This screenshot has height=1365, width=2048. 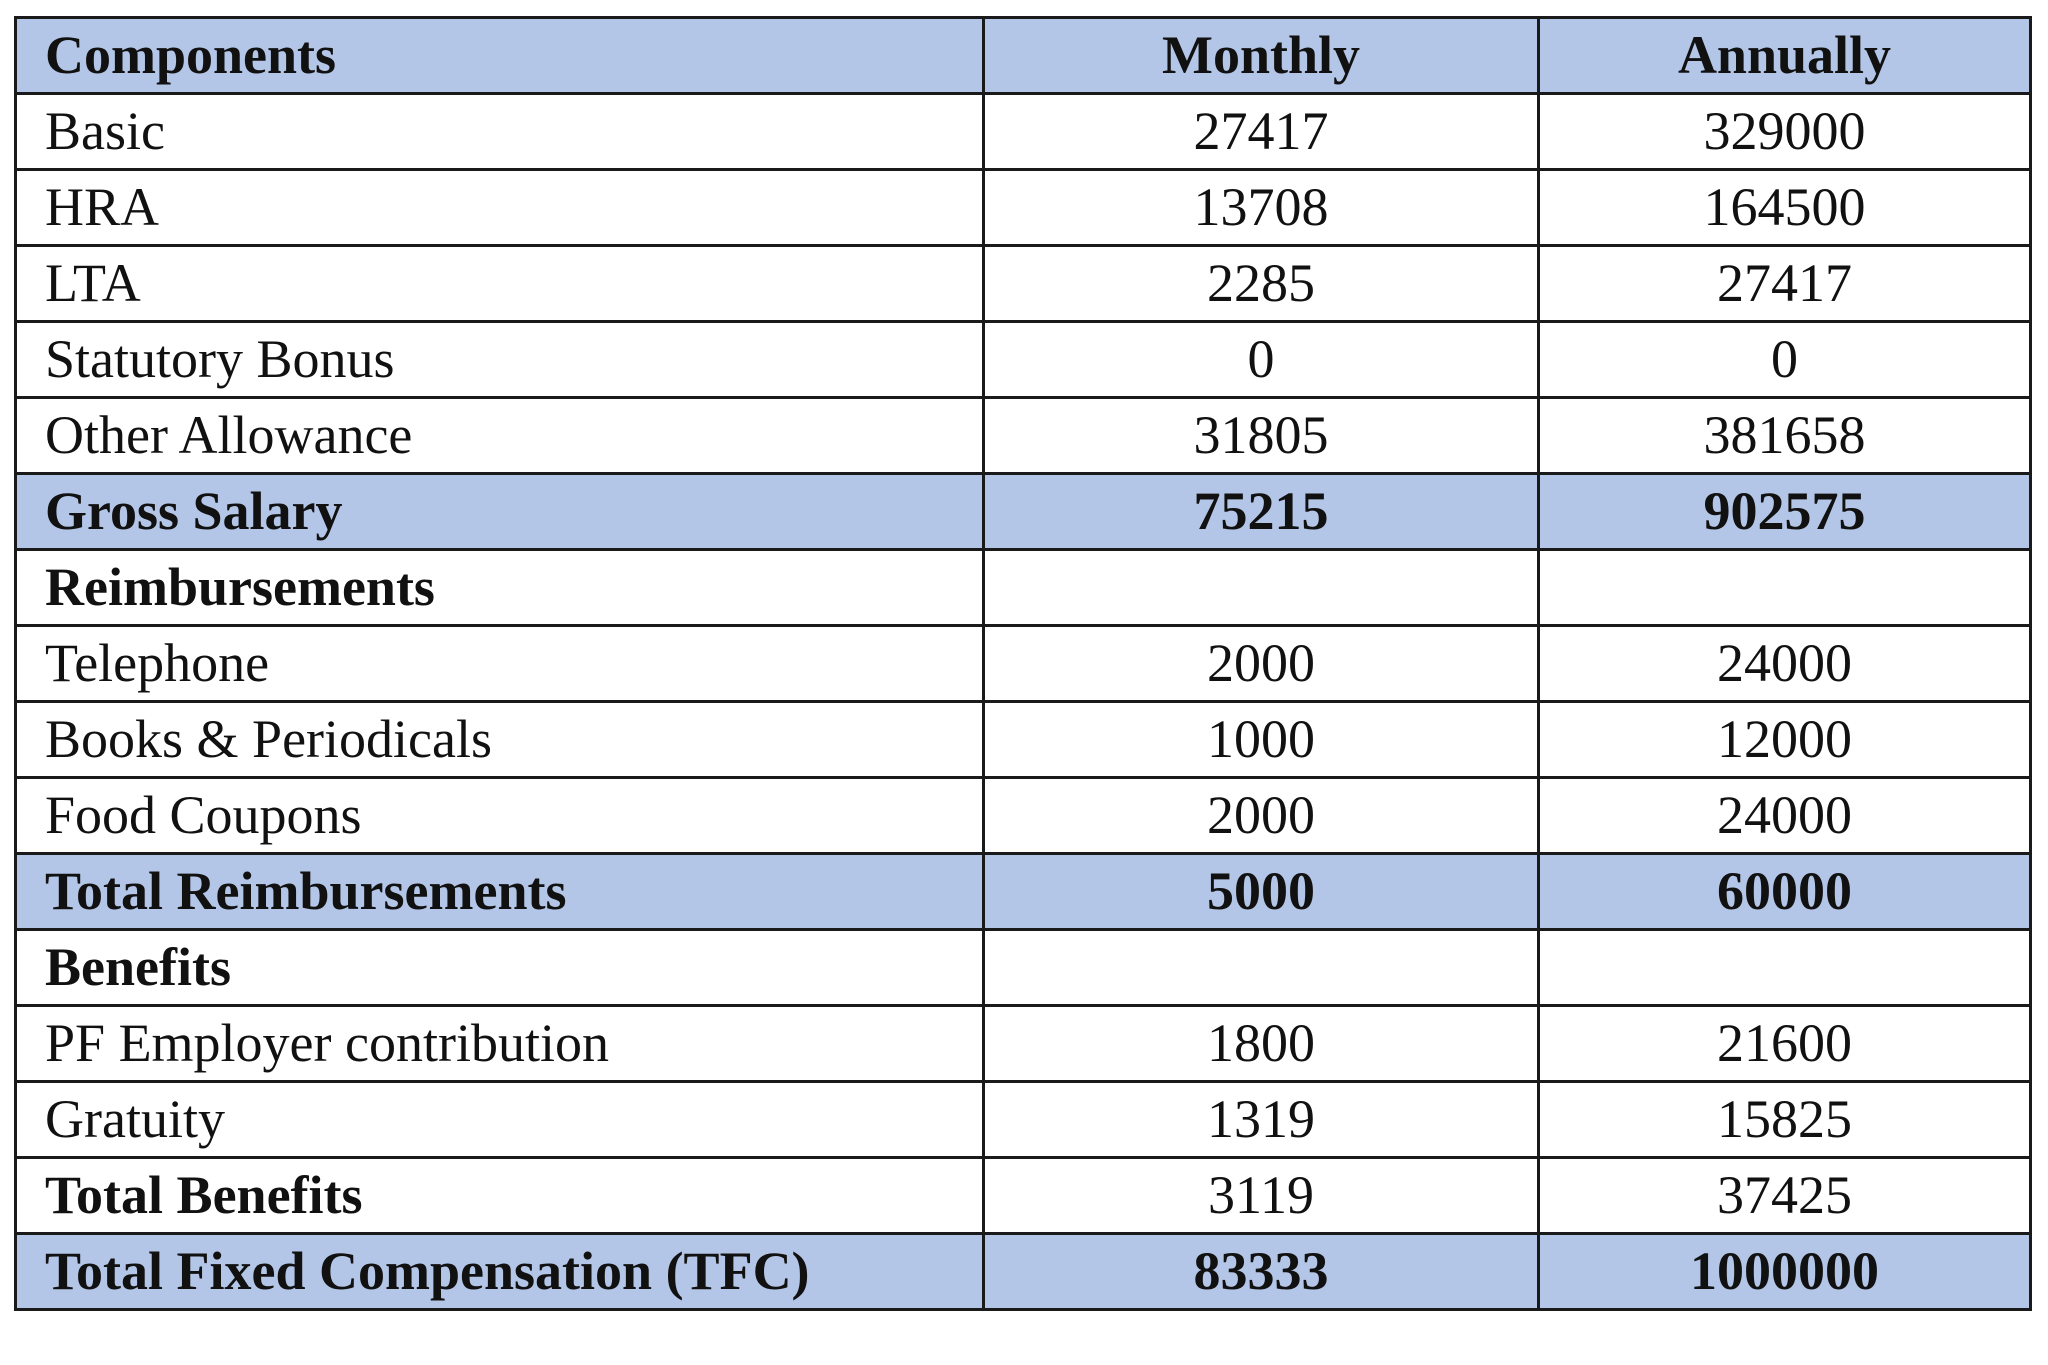 I want to click on annually-value: 60000, so click(x=1784, y=891).